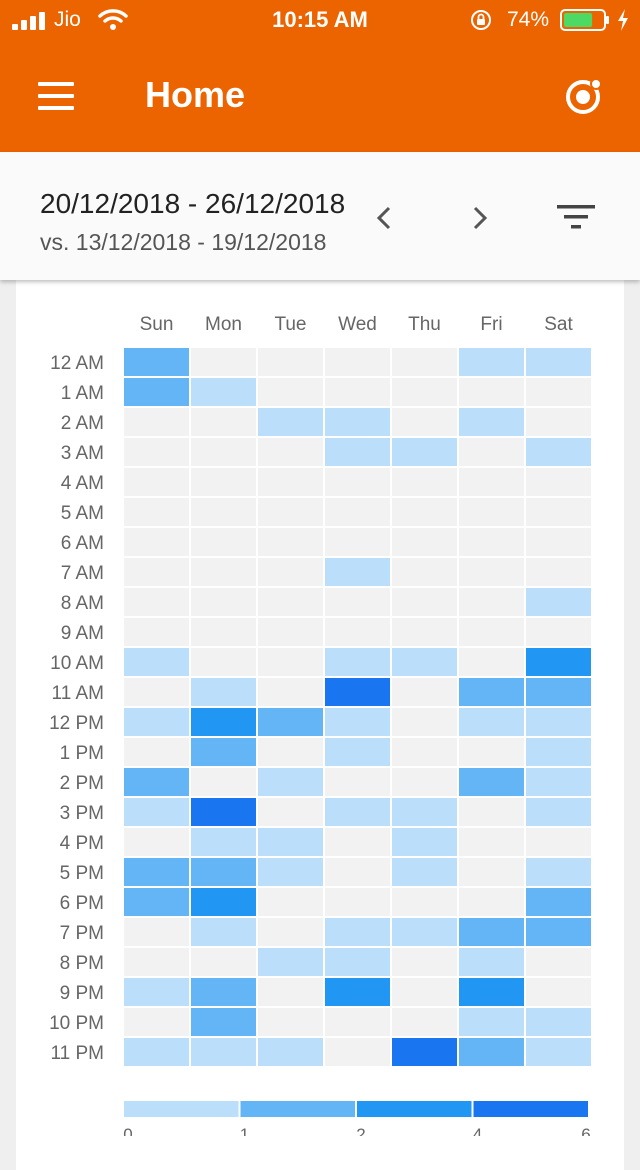 This screenshot has height=1170, width=640. What do you see at coordinates (576, 217) in the screenshot?
I see `filter-icon` at bounding box center [576, 217].